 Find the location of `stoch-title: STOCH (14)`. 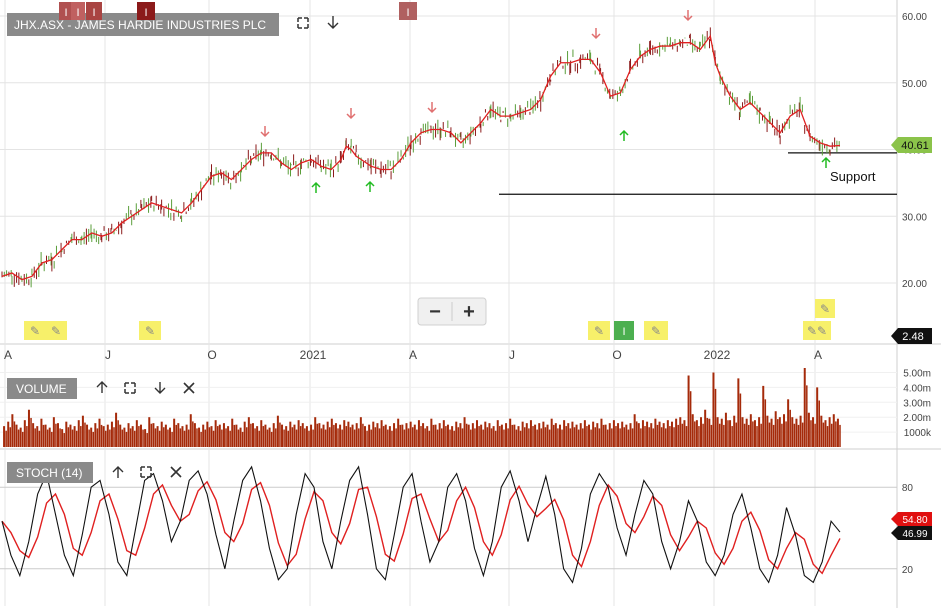

stoch-title: STOCH (14) is located at coordinates (49, 473).